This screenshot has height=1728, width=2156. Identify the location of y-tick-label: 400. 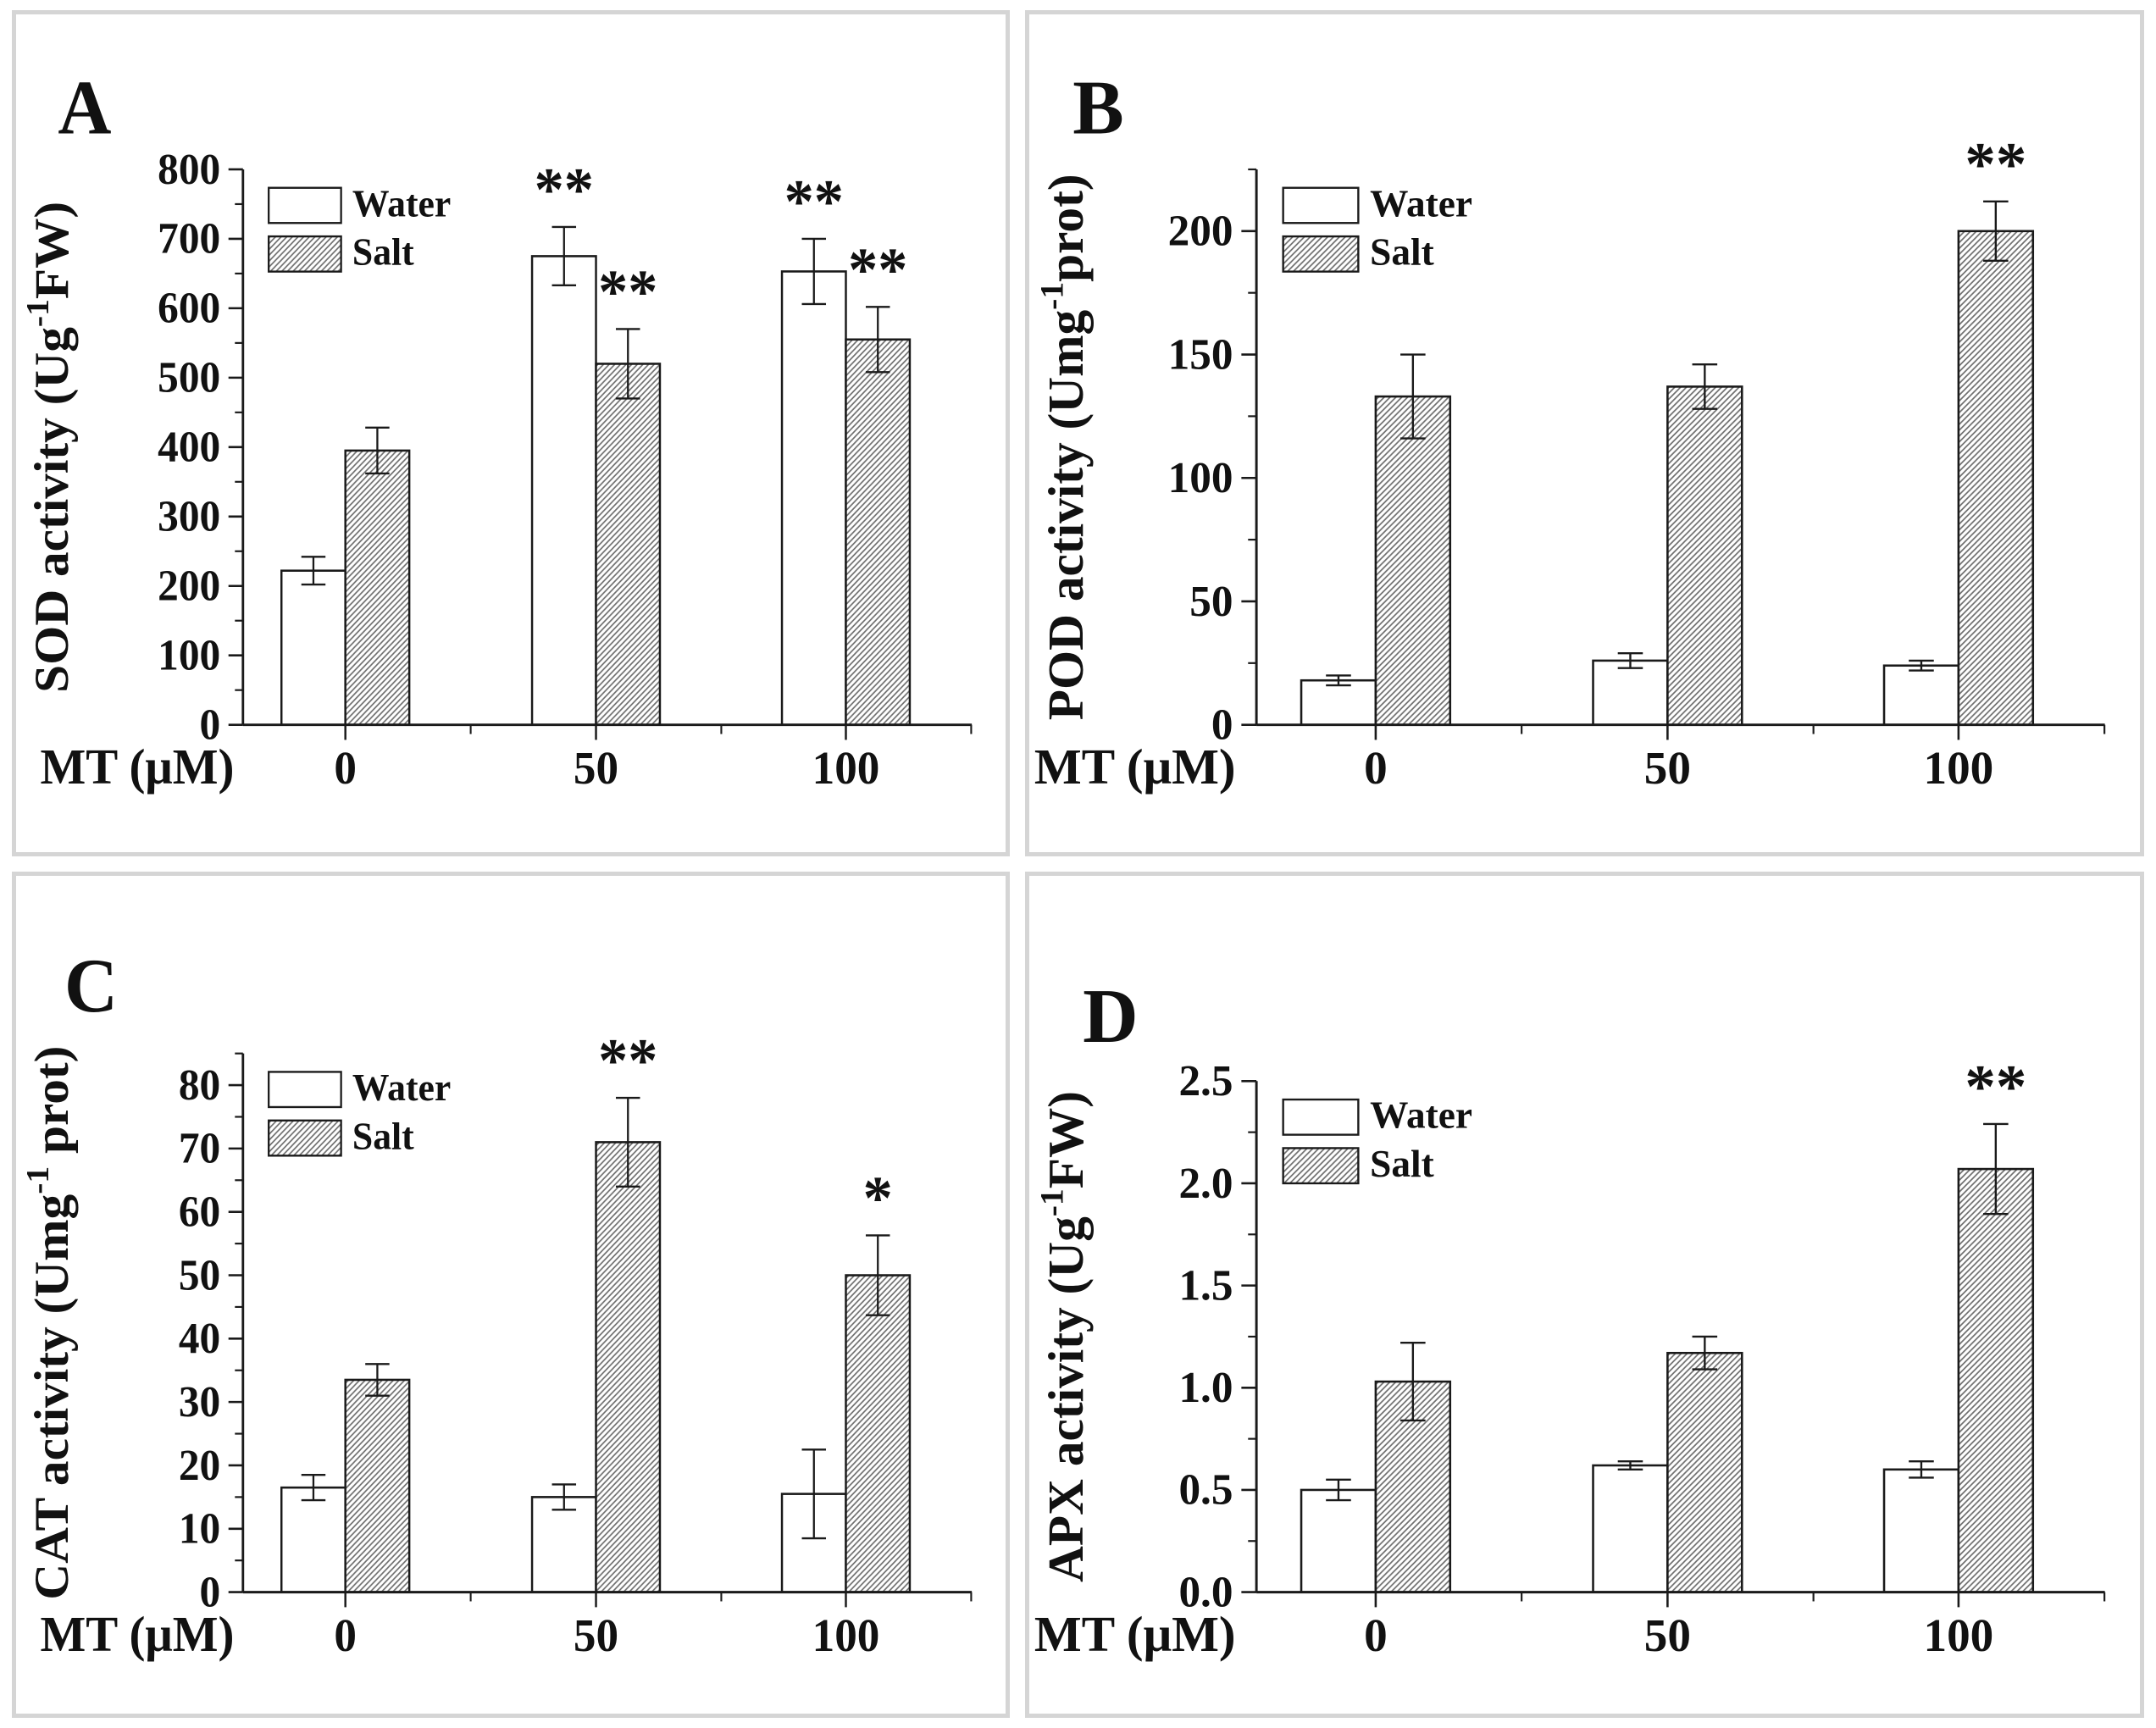
(189, 447).